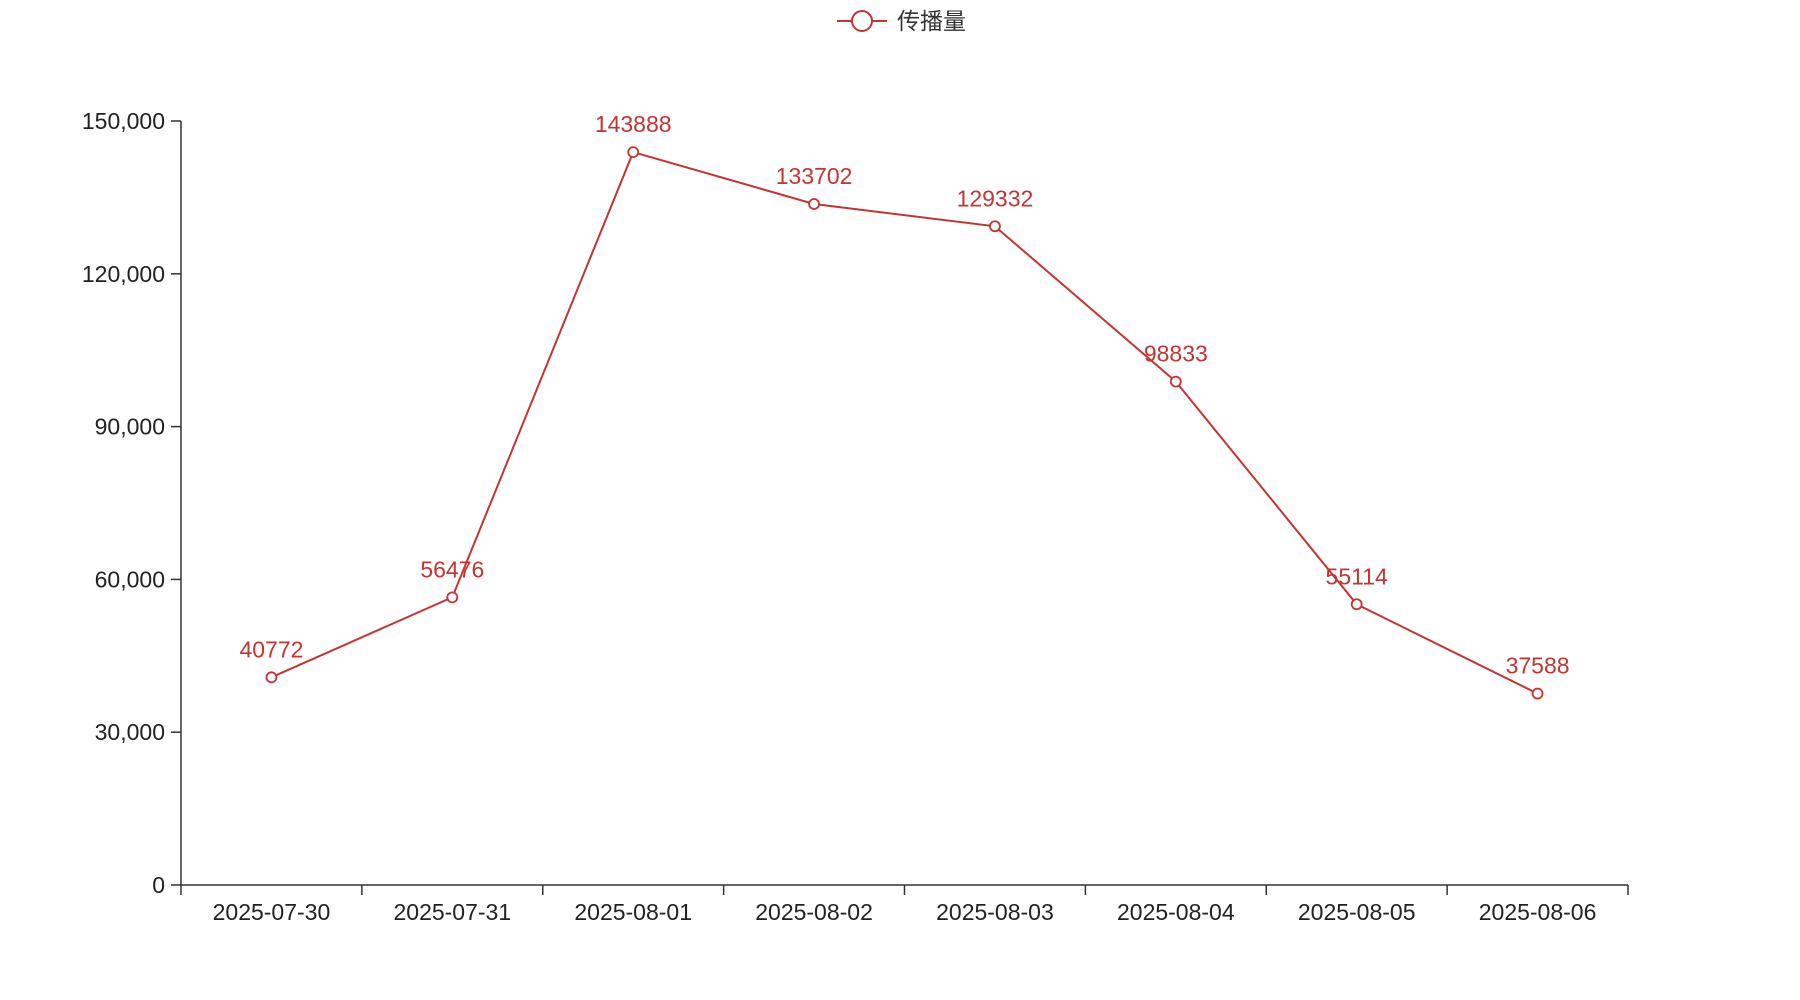 This screenshot has height=1000, width=1800. What do you see at coordinates (271, 649) in the screenshot?
I see `data-label: 40772` at bounding box center [271, 649].